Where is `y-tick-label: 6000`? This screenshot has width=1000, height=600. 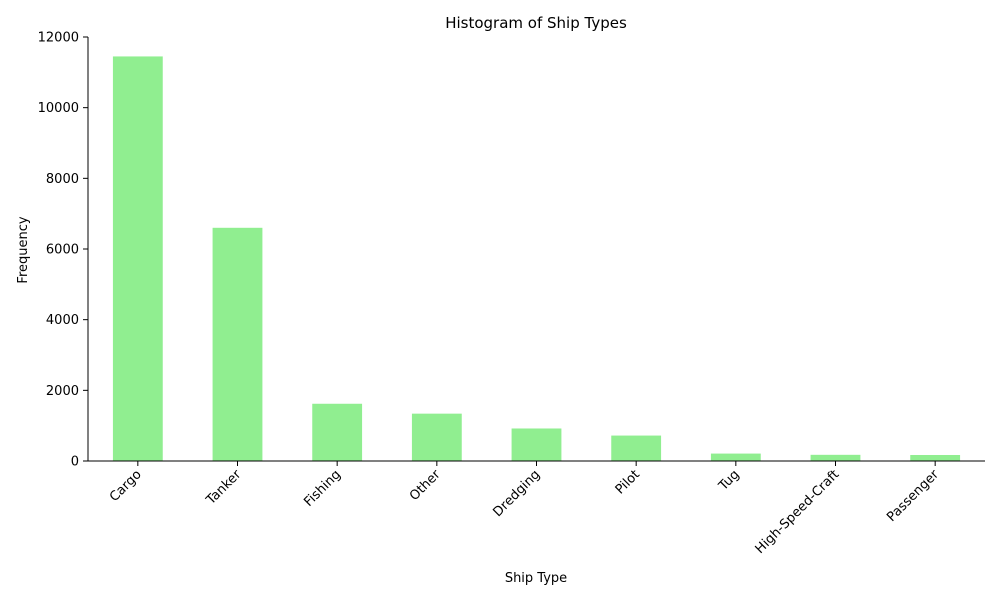
y-tick-label: 6000 is located at coordinates (62, 250).